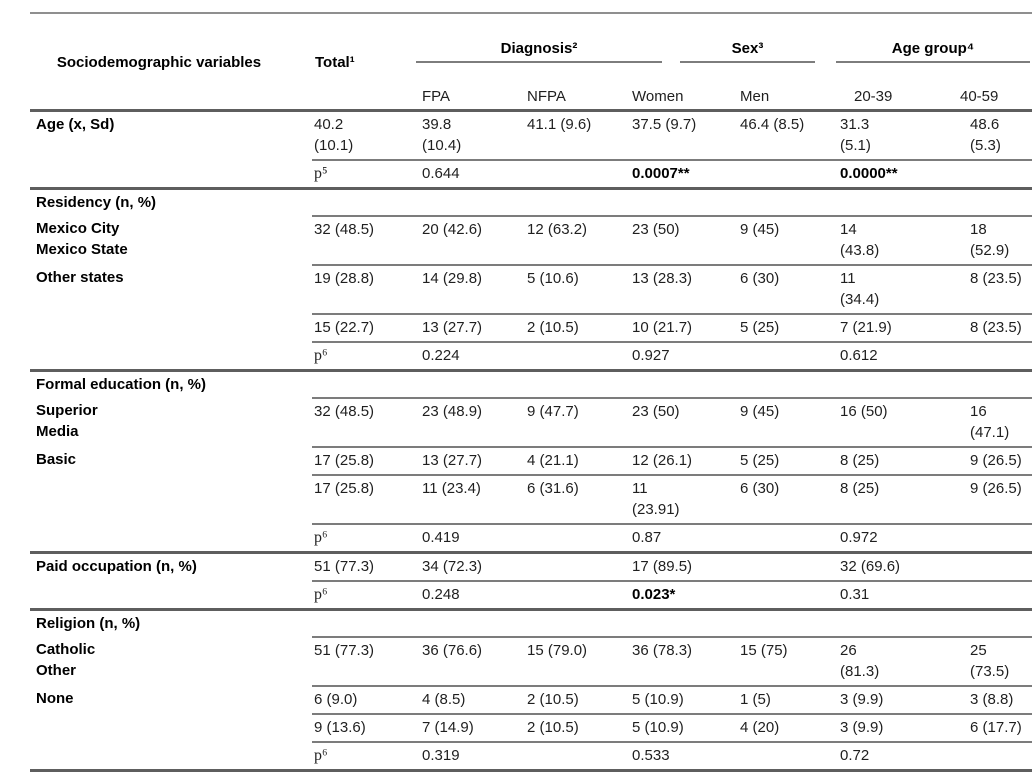  I want to click on cell-variable-label: Catholic Other, so click(66, 660).